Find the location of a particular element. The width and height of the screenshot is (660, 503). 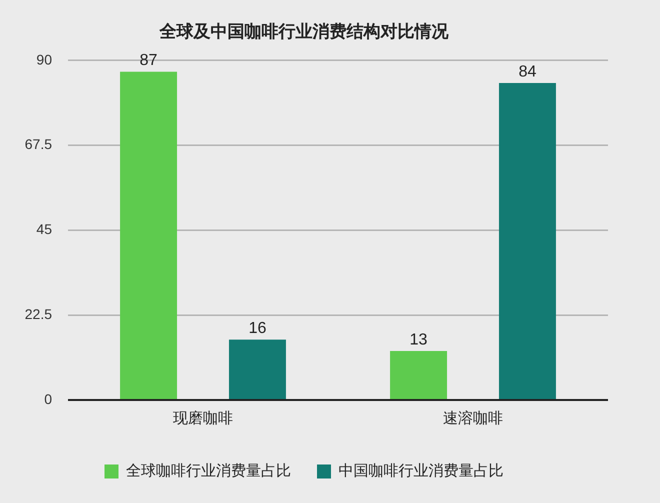

data-label: 84 is located at coordinates (527, 71).